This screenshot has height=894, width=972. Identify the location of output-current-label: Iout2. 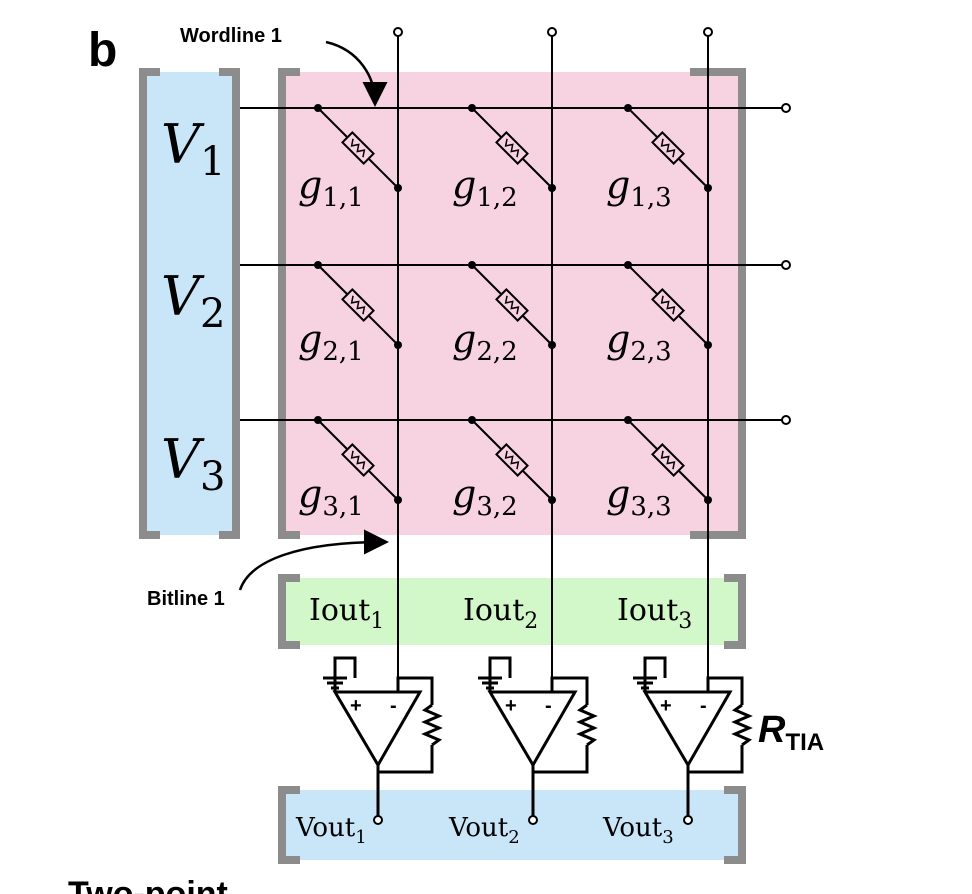
(500, 613).